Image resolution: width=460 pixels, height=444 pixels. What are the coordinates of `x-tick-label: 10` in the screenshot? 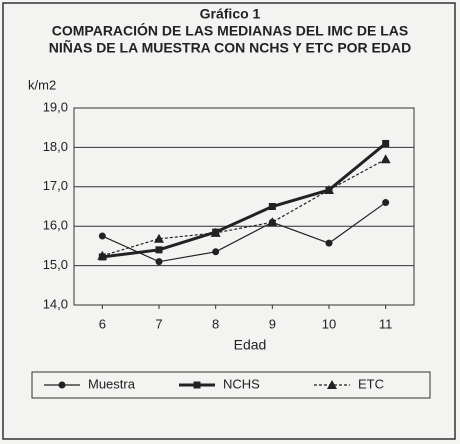 It's located at (329, 323).